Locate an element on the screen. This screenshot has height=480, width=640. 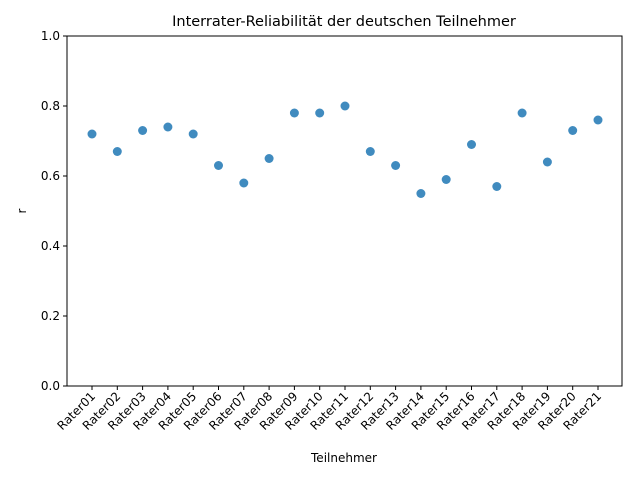
y-tick-label: 0.2 is located at coordinates (50, 316).